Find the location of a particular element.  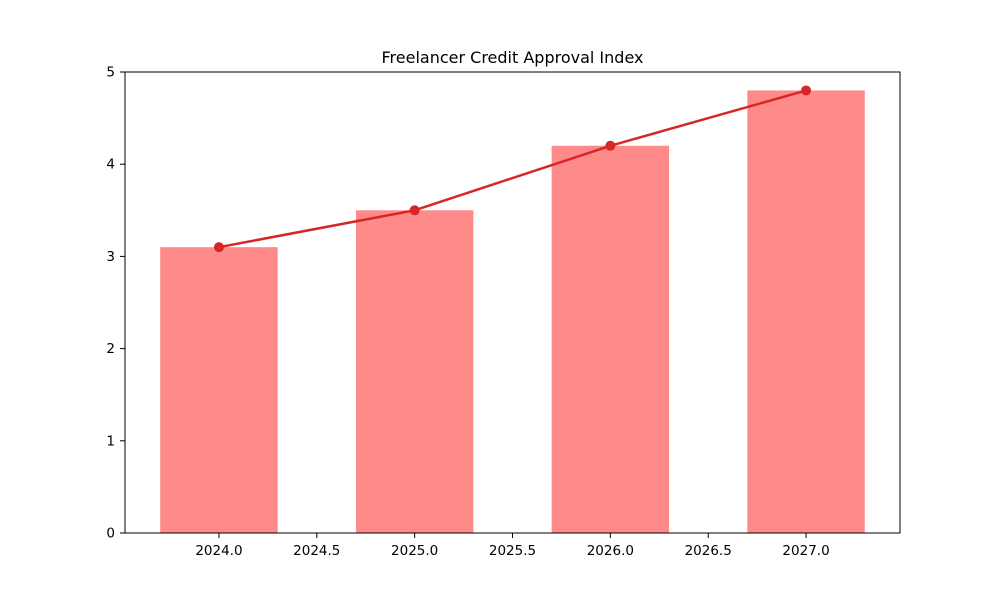

data-point-2025 is located at coordinates (414, 210).